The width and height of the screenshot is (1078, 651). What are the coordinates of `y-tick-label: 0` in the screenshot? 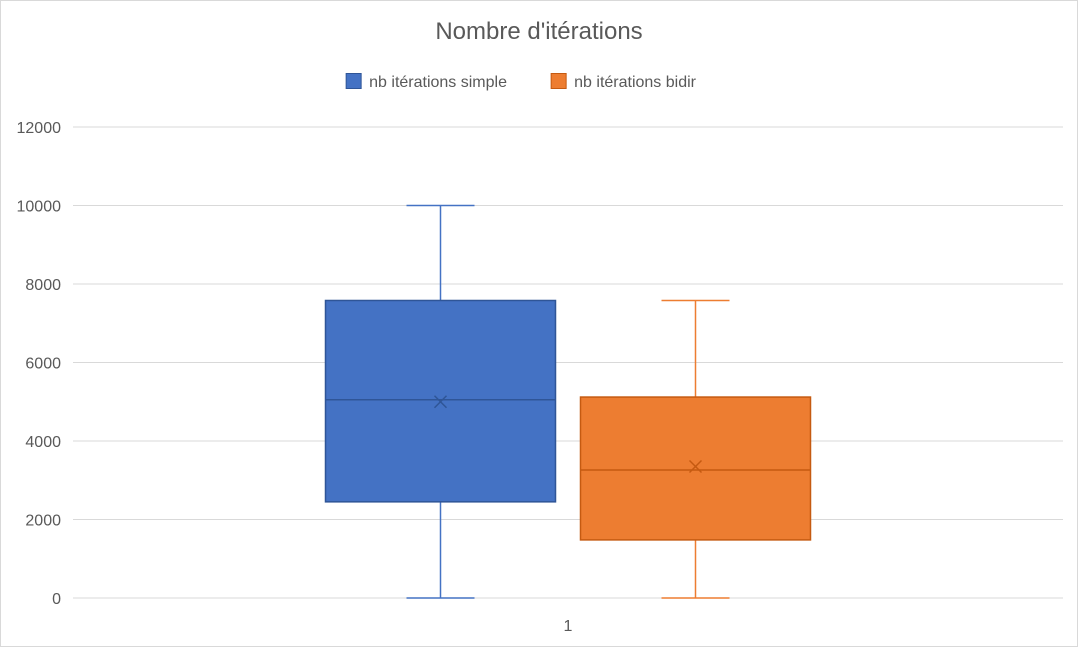 It's located at (56, 599).